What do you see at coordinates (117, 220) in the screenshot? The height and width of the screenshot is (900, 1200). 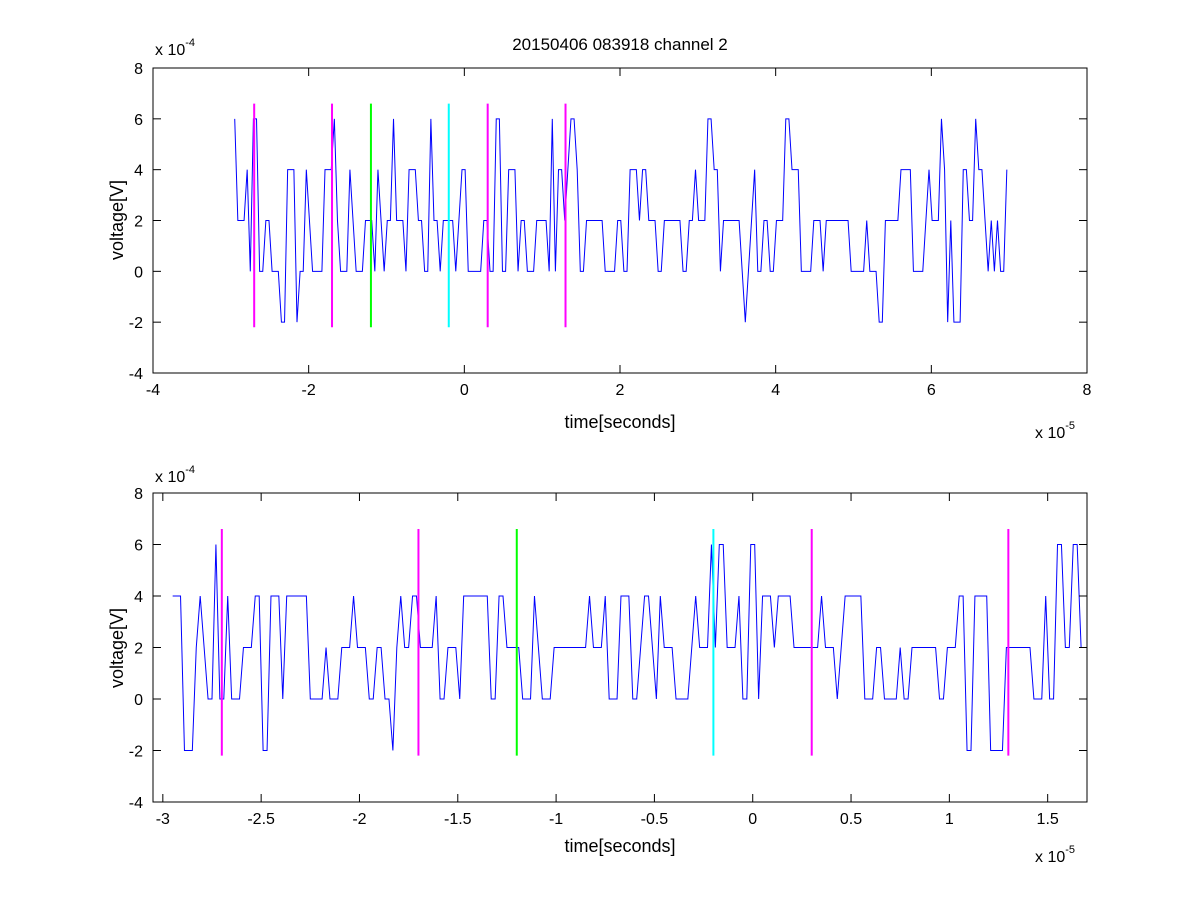 I see `top-chart-y-axis-label: voltage[V]` at bounding box center [117, 220].